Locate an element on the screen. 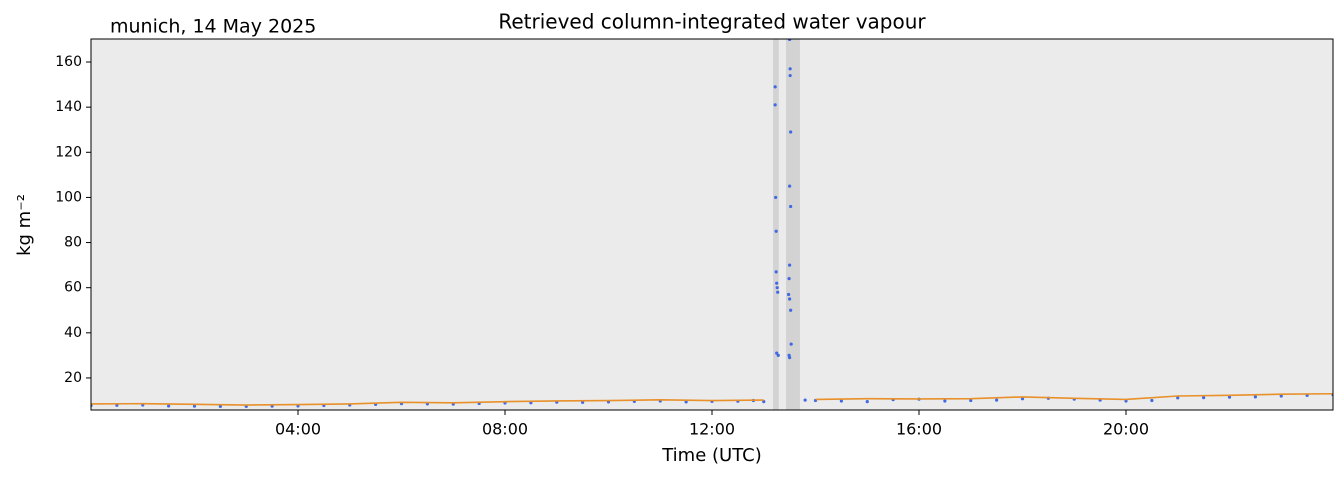 Image resolution: width=1344 pixels, height=482 pixels. shaded-span is located at coordinates (776, 224).